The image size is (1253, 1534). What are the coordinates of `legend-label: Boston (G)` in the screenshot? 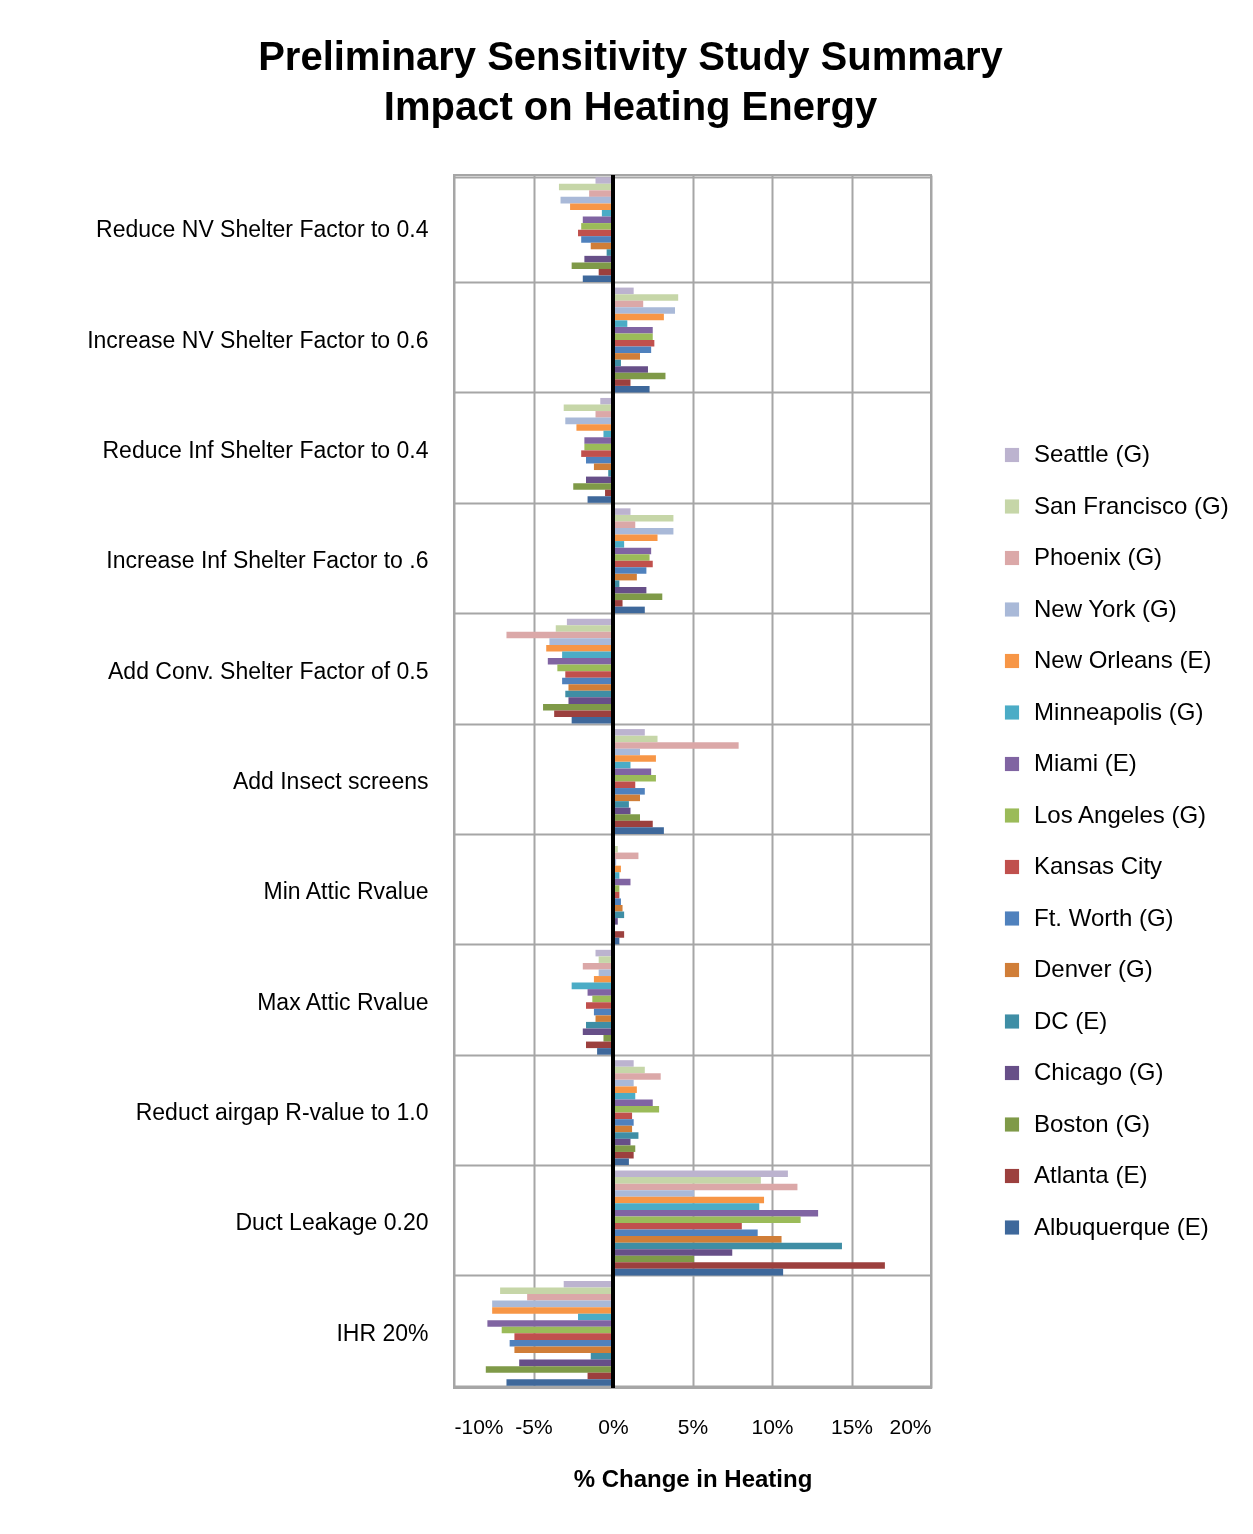 It's located at (1092, 1123).